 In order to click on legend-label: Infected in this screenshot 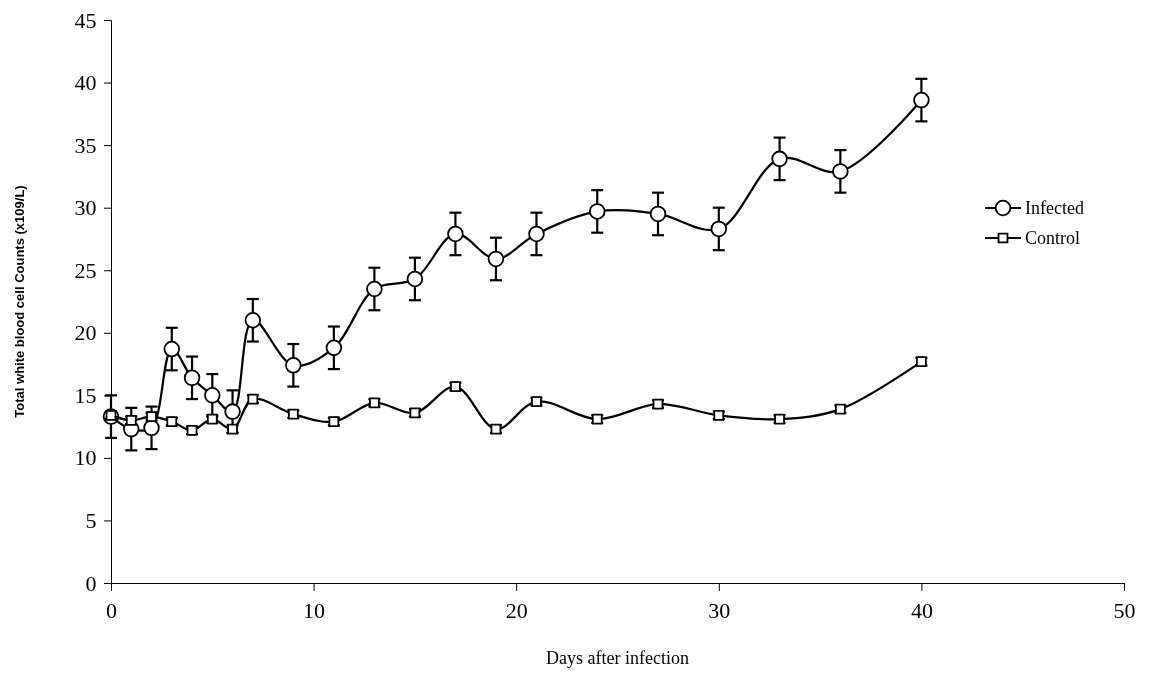, I will do `click(1054, 208)`.